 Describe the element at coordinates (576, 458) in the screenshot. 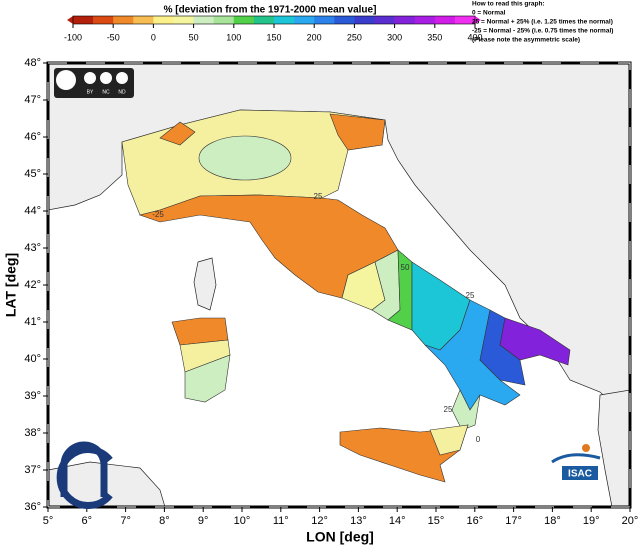

I see `isac-wave` at that location.